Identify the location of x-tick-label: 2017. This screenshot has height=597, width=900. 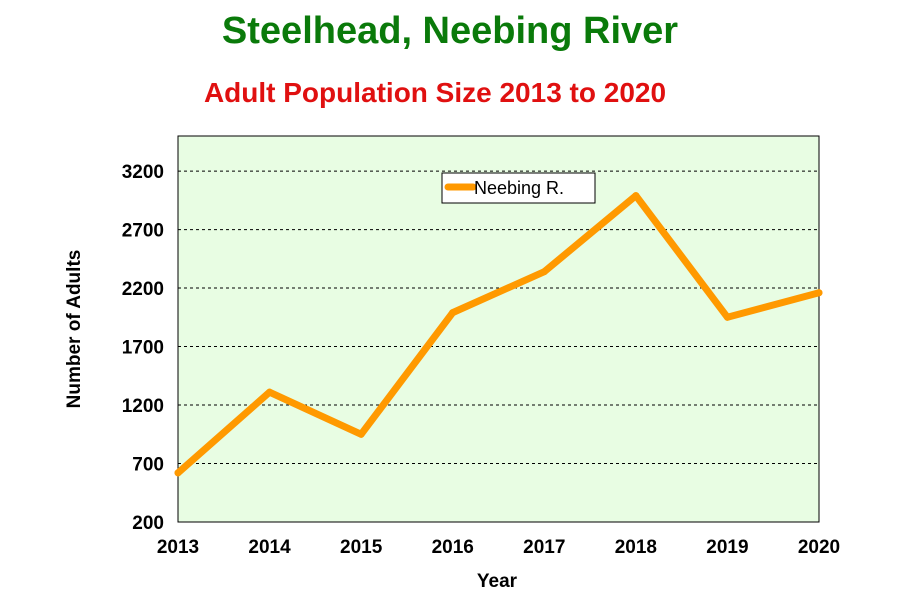
(544, 547).